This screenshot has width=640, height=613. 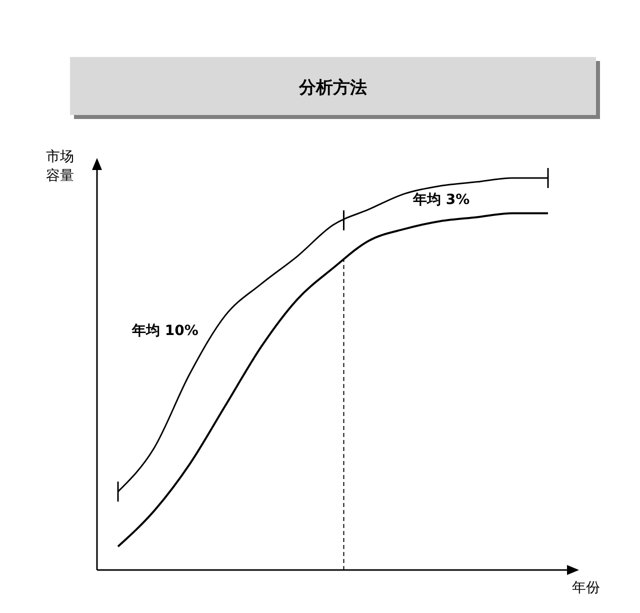 What do you see at coordinates (60, 166) in the screenshot?
I see `text: 市场容量` at bounding box center [60, 166].